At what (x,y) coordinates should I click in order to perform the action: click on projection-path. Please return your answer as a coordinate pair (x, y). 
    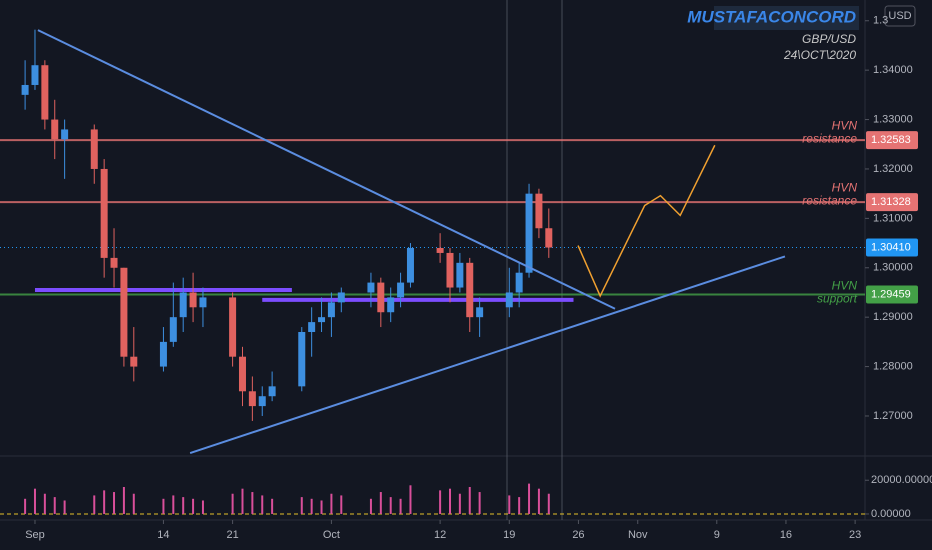
    Looking at the image, I should click on (646, 221).